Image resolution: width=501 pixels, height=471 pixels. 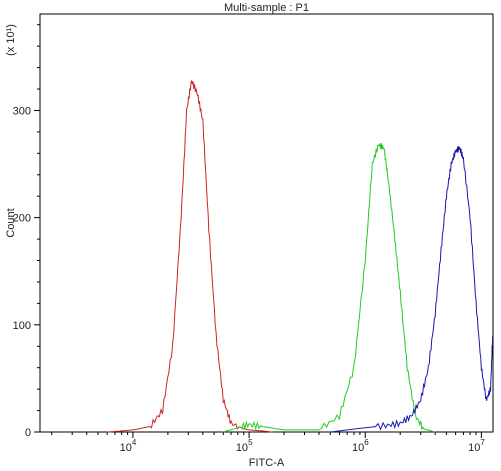 What do you see at coordinates (250, 442) in the screenshot?
I see `x-tick-exponent: 5` at bounding box center [250, 442].